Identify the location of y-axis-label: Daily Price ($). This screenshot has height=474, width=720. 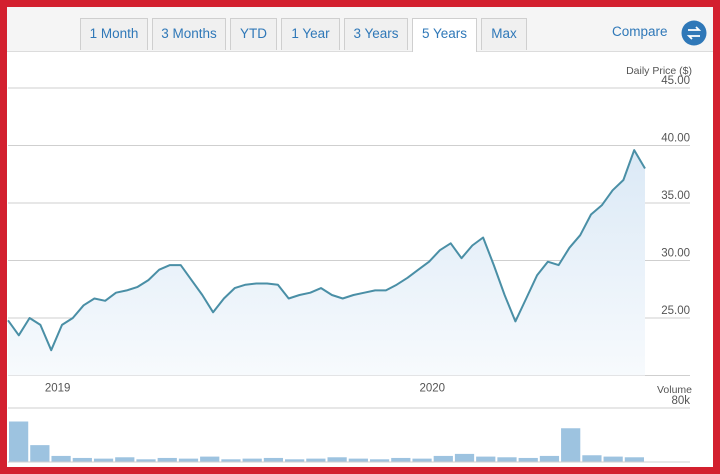
(659, 71).